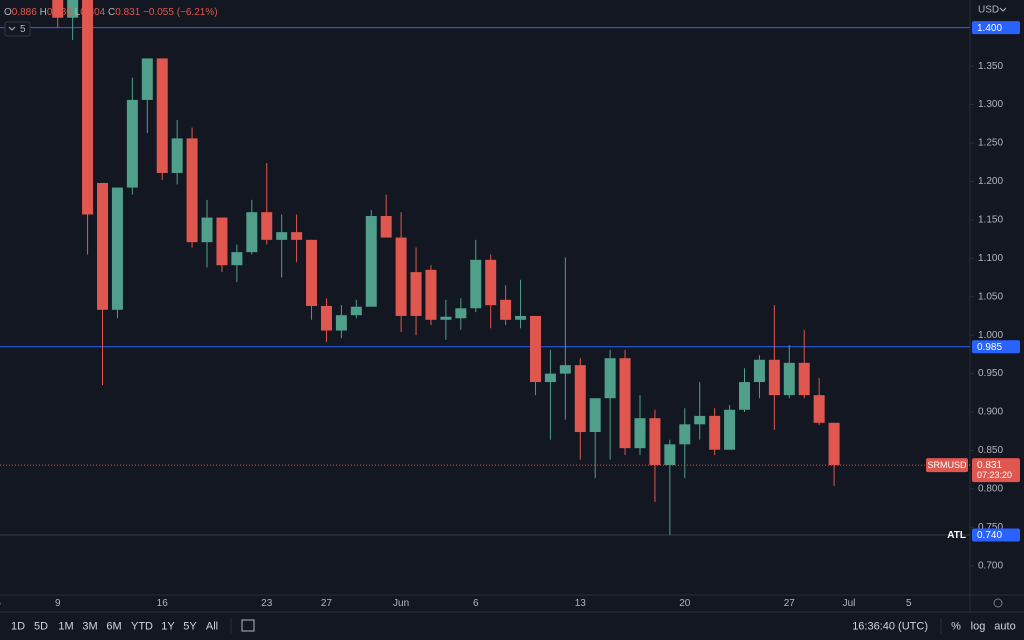 The width and height of the screenshot is (1024, 640). I want to click on price-line-label: 0.985, so click(989, 347).